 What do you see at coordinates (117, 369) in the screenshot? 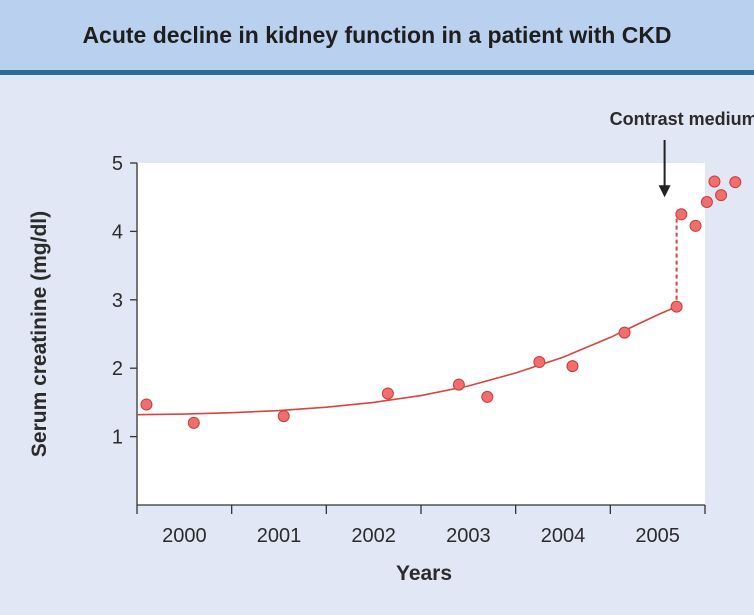
I see `y-tick-label: 2` at bounding box center [117, 369].